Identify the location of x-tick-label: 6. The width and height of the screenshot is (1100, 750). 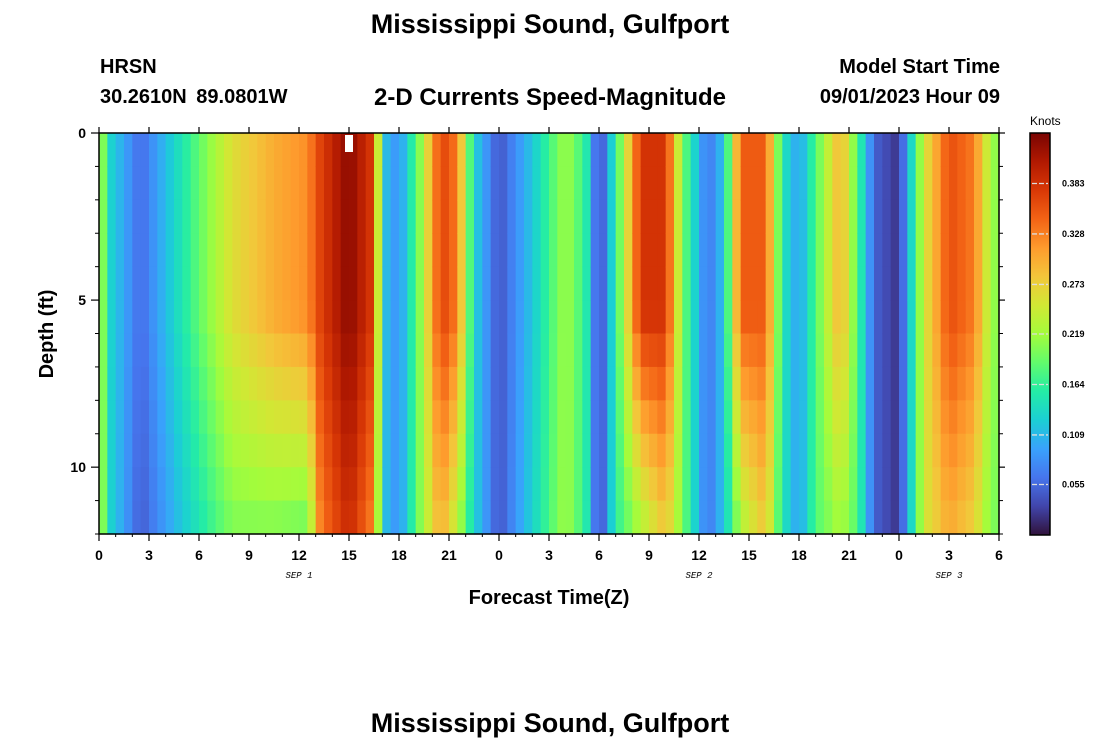
(599, 555).